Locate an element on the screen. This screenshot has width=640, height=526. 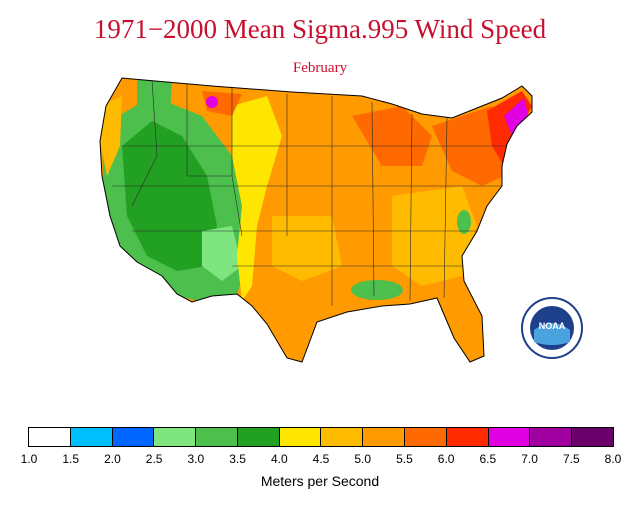
montana-peak is located at coordinates (212, 102).